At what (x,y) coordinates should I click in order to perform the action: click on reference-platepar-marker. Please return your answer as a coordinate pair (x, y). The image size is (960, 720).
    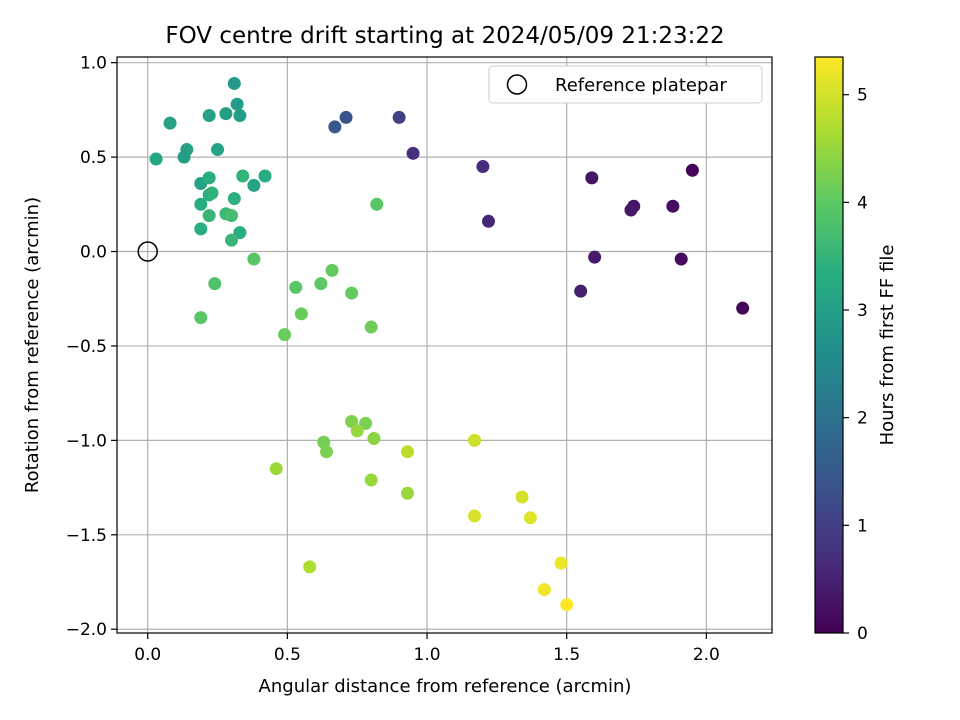
    Looking at the image, I should click on (147, 251).